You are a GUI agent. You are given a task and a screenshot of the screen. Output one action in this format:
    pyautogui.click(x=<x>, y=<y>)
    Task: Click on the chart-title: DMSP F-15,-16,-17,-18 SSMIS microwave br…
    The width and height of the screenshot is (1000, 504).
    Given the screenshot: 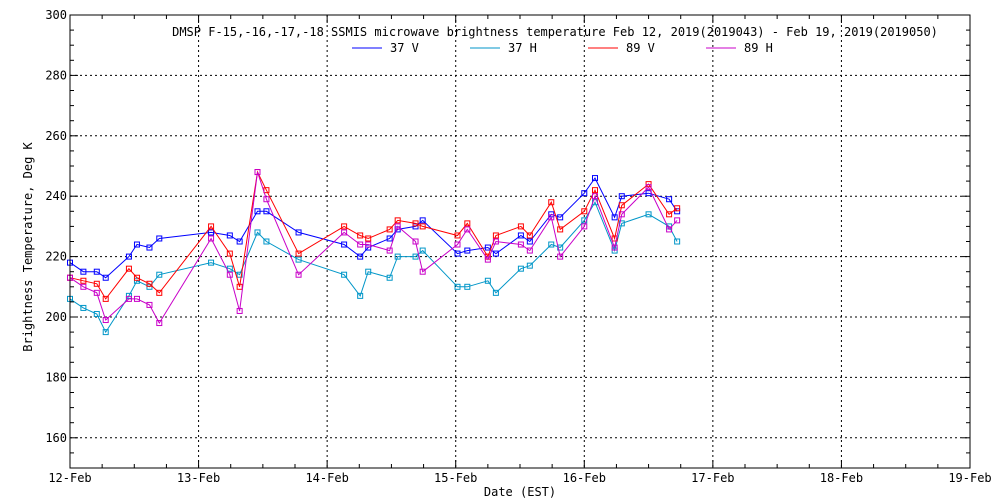 What is the action you would take?
    pyautogui.click(x=555, y=32)
    